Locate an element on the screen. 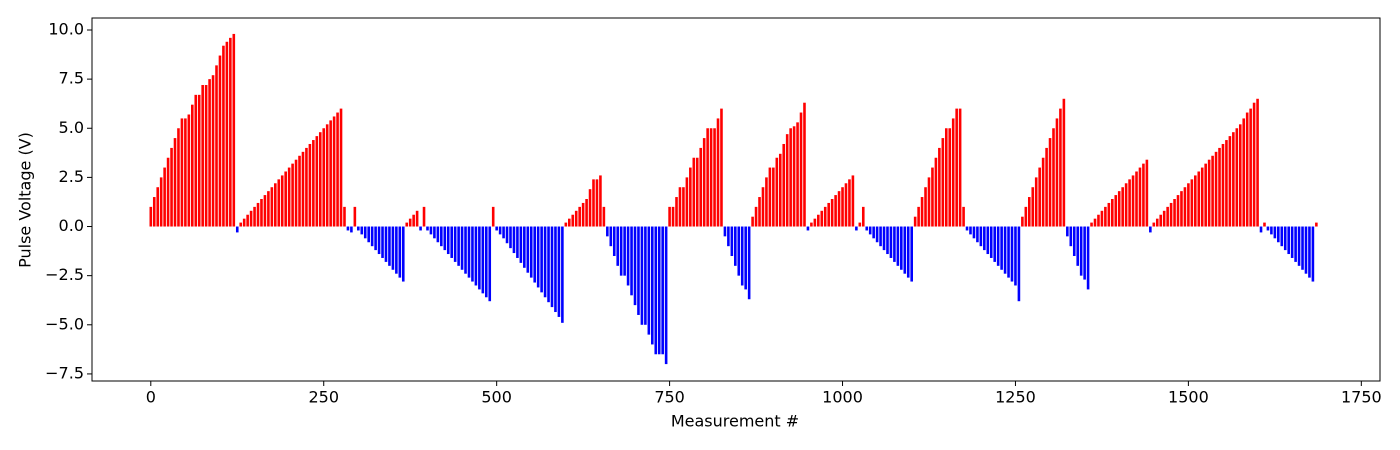  y-axis-label: Pulse Voltage (V) is located at coordinates (25, 200).